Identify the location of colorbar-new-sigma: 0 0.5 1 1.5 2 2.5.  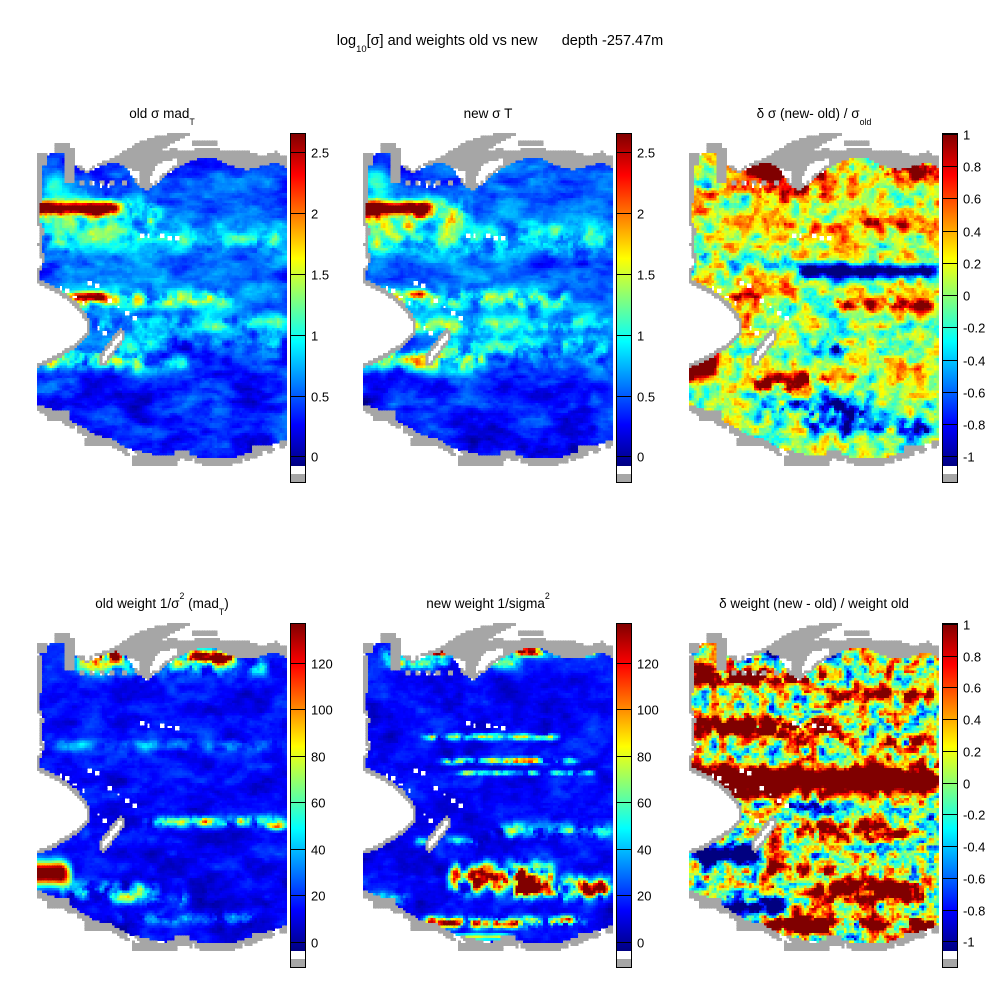
(647, 308).